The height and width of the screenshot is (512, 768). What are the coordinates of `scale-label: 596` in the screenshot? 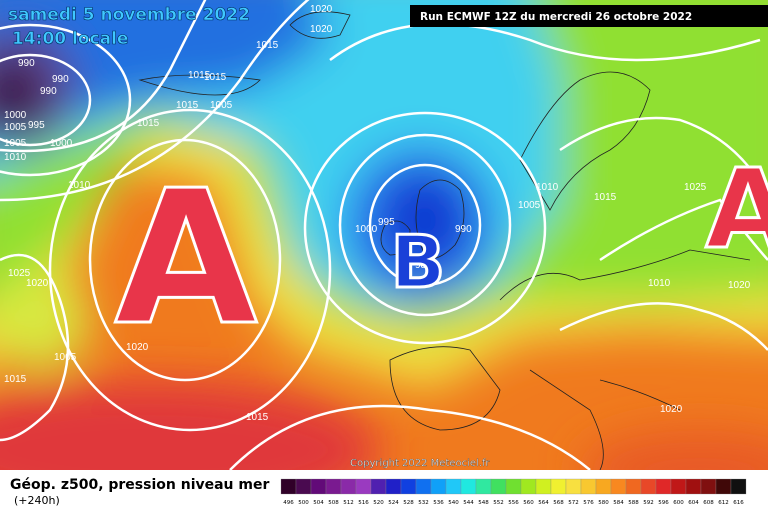 It's located at (663, 503).